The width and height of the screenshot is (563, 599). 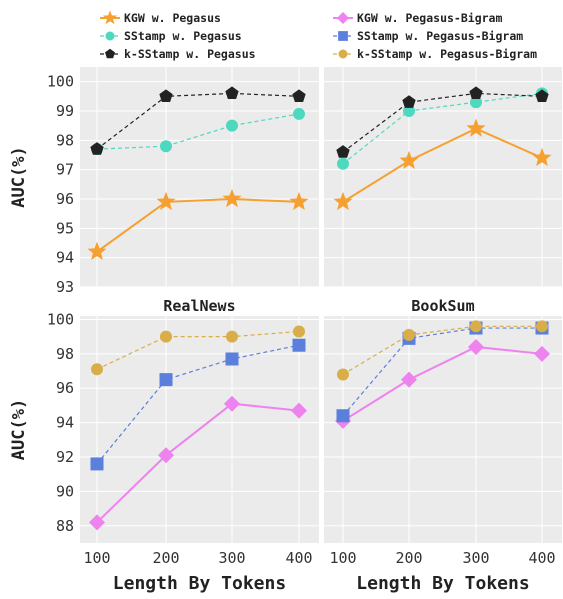 I want to click on legend-label: SStamp w. Pegasus-Bigram, so click(x=440, y=36).